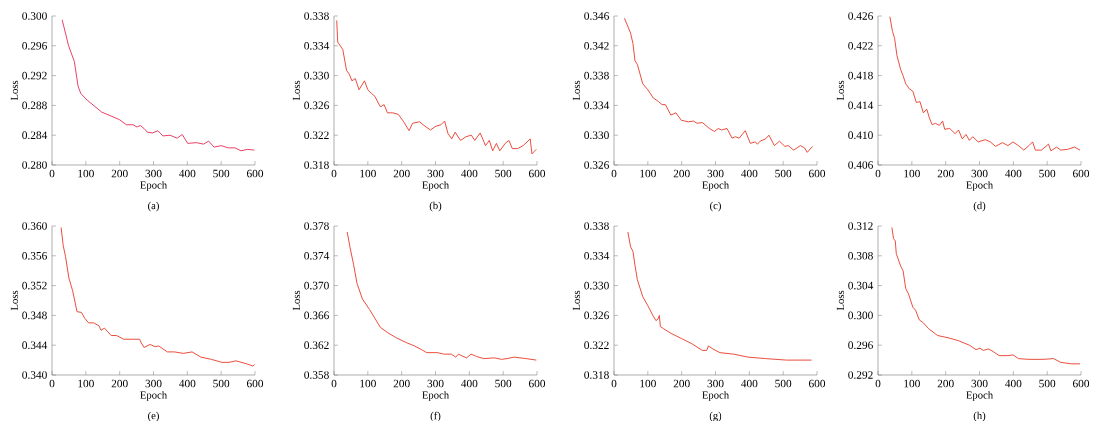 The width and height of the screenshot is (1094, 421). I want to click on y-tick-label: 0.280, so click(34, 165).